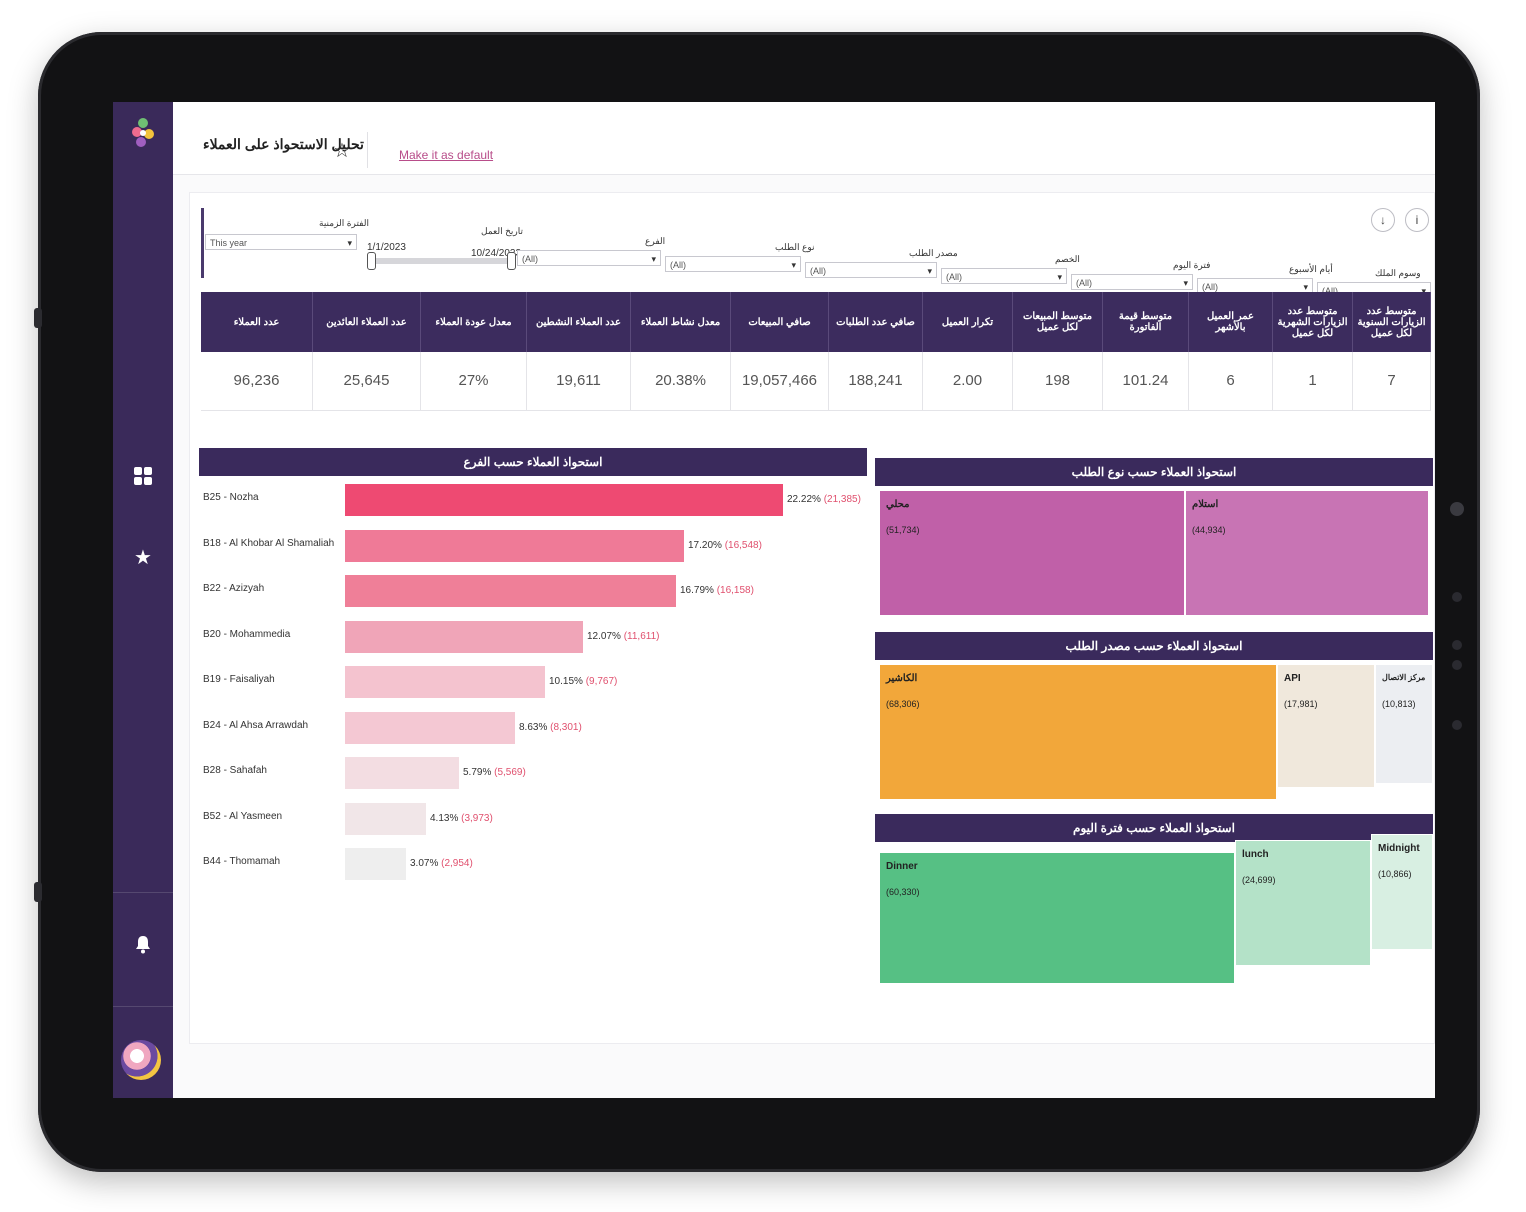 The height and width of the screenshot is (1212, 1526). Describe the element at coordinates (142, 134) in the screenshot. I see `flower-logo-icon` at that location.